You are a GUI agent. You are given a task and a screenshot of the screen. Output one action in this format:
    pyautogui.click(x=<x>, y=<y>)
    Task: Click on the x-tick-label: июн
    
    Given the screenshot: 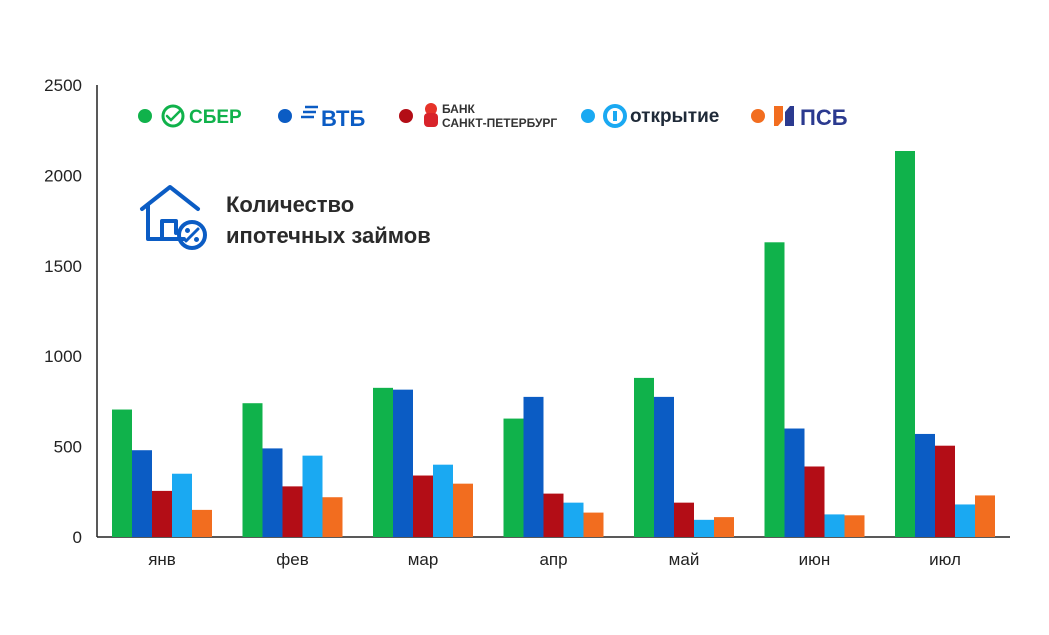 What is the action you would take?
    pyautogui.click(x=815, y=559)
    